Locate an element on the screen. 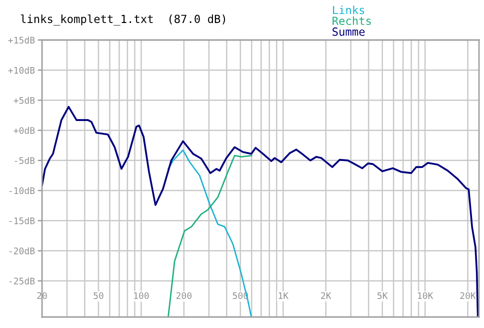 The height and width of the screenshot is (328, 484). y-tick-label: +0dB is located at coordinates (24, 130).